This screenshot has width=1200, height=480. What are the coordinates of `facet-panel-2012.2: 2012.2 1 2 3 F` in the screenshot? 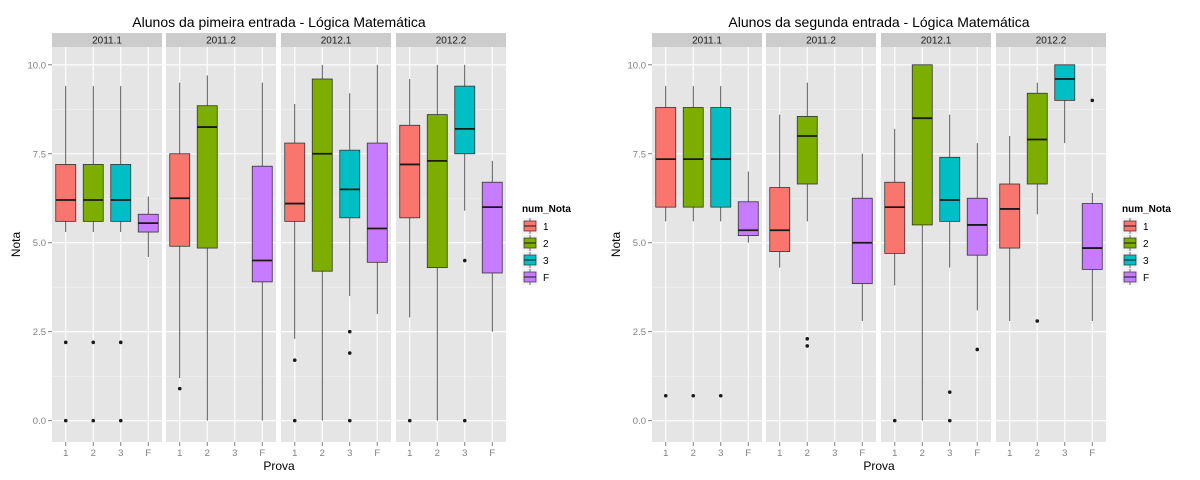 It's located at (1051, 246).